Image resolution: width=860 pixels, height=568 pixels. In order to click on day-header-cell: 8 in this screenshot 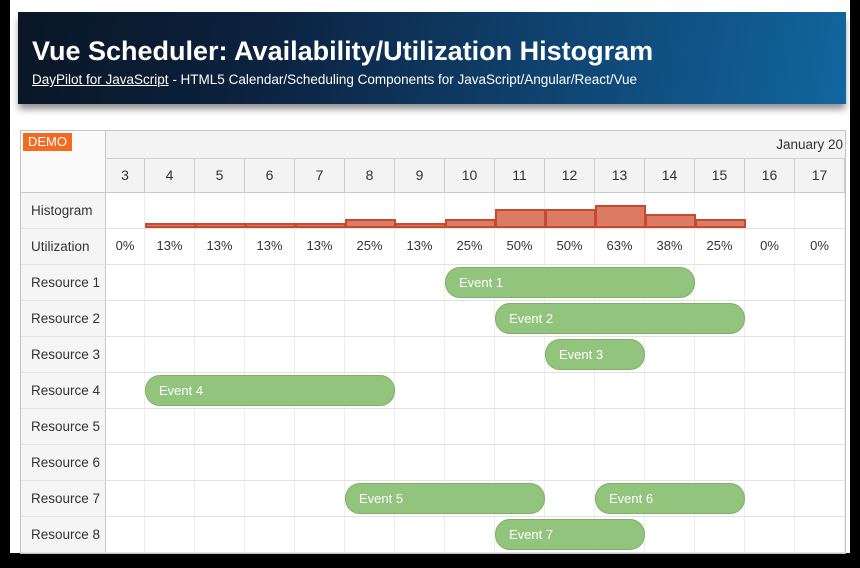, I will do `click(370, 175)`.